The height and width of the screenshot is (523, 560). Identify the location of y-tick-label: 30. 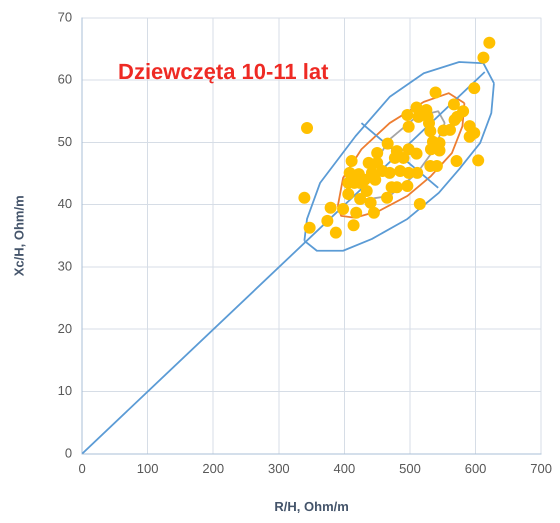
(65, 266).